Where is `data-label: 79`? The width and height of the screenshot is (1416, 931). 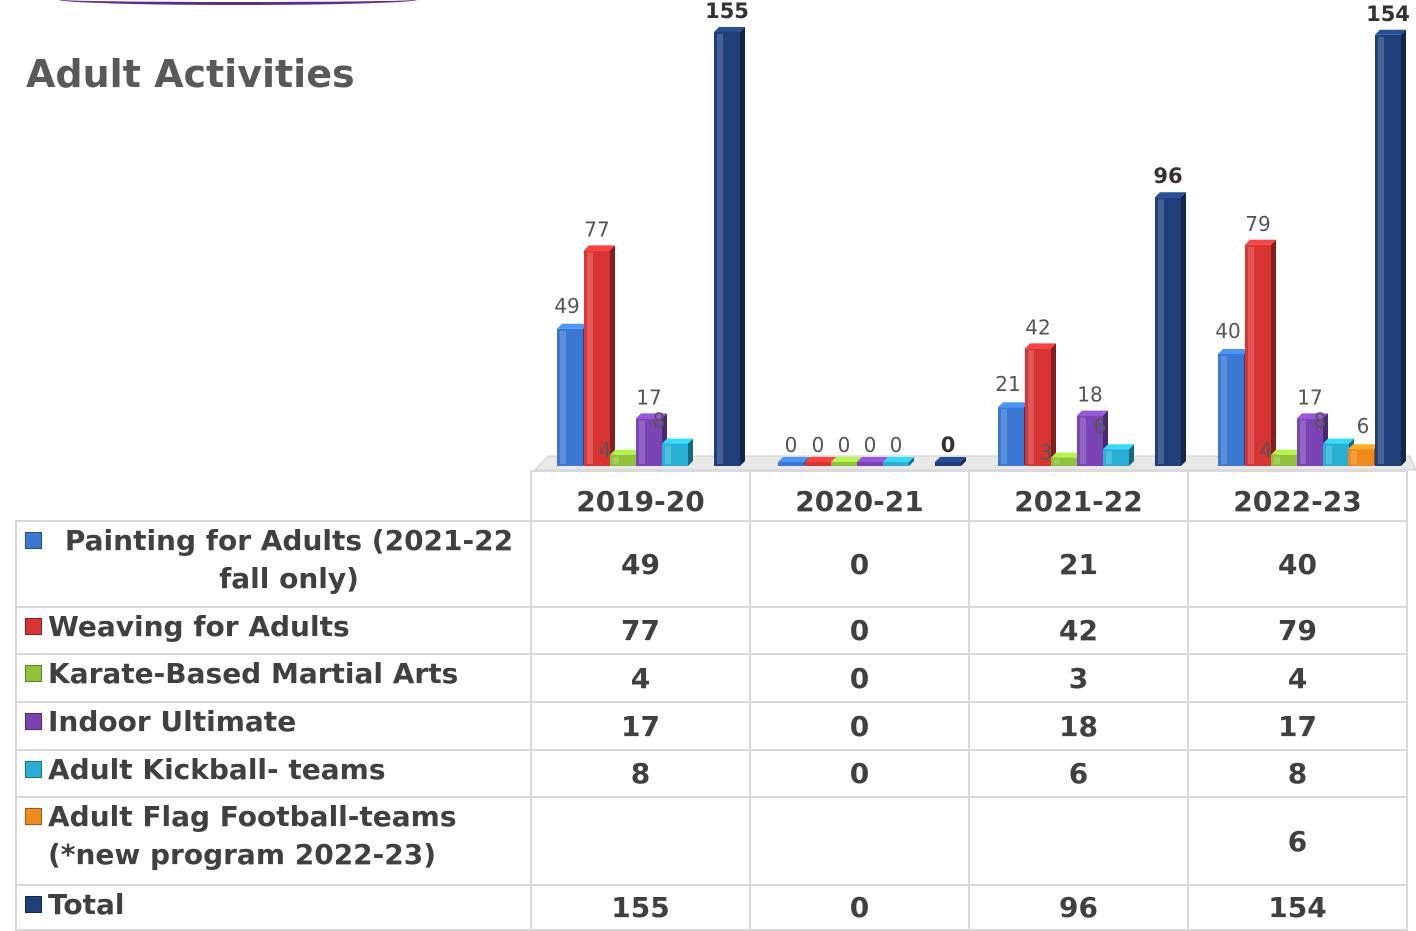 data-label: 79 is located at coordinates (1257, 224).